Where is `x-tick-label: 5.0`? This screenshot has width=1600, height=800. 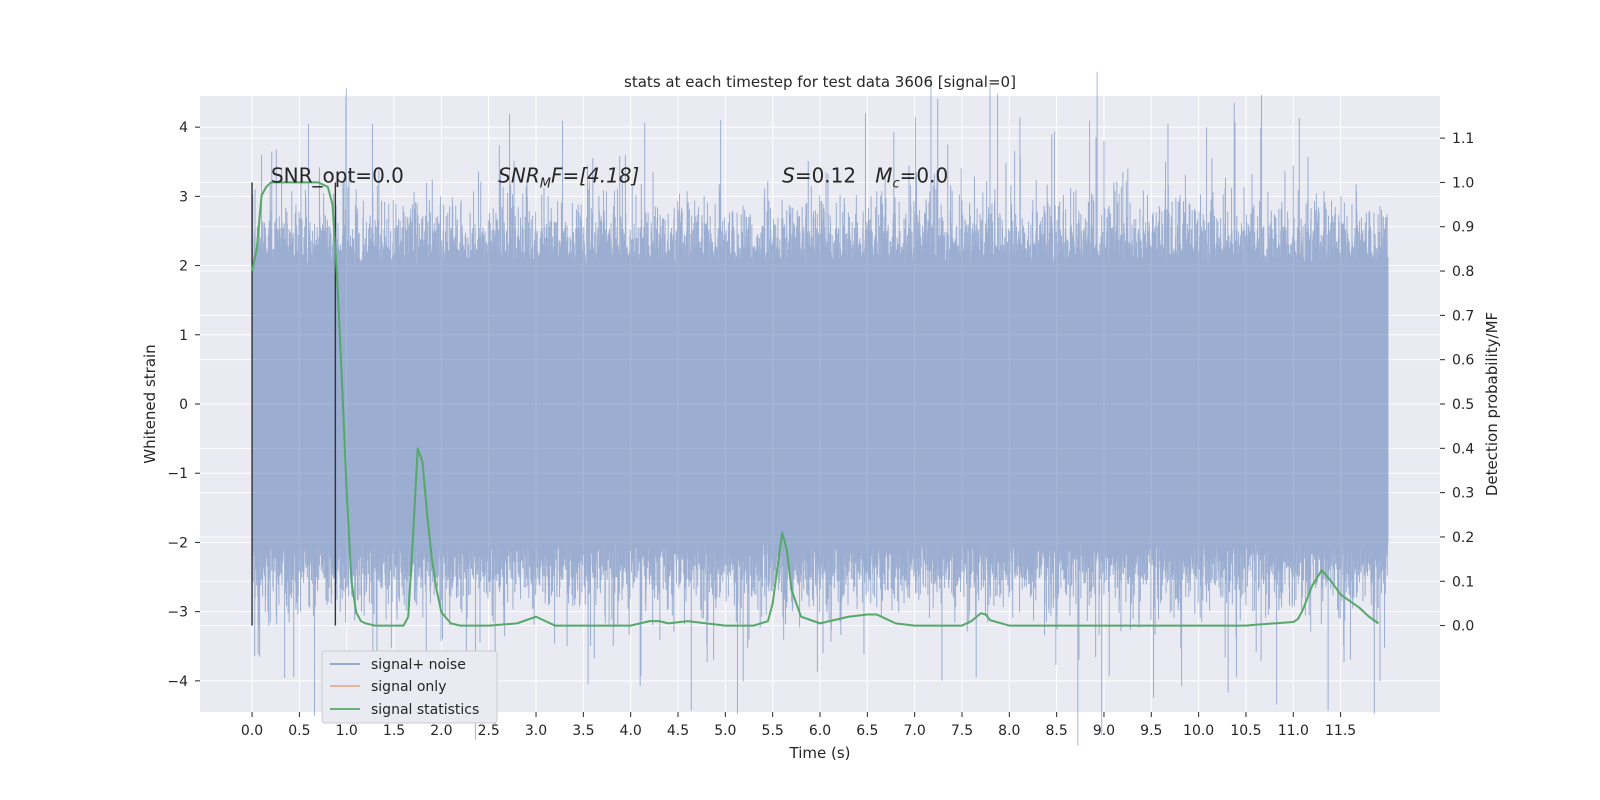
x-tick-label: 5.0 is located at coordinates (725, 731).